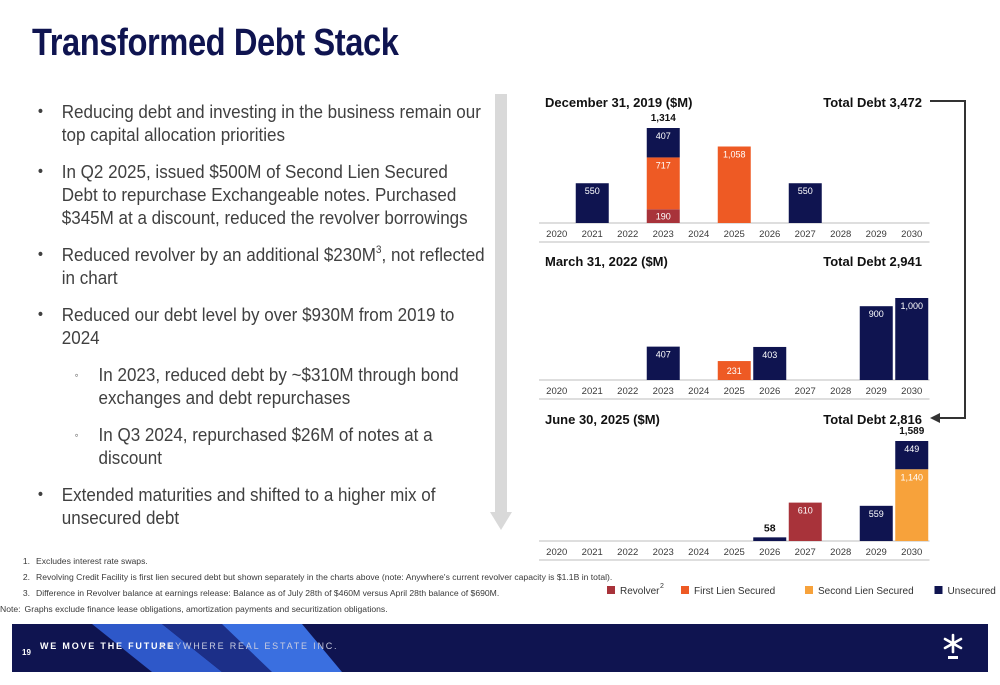 The image size is (1000, 685). I want to click on data-label: 1,000, so click(911, 306).